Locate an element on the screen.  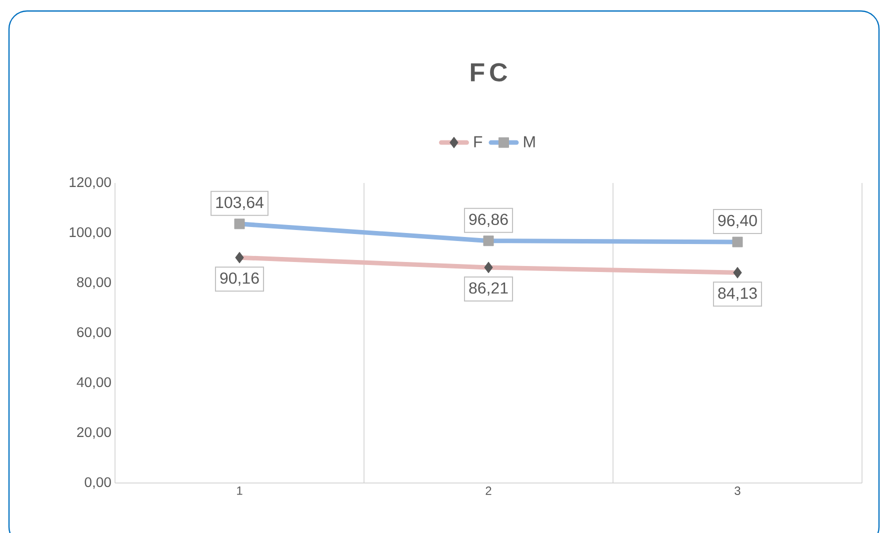
y-tick-label: 20,00 is located at coordinates (94, 433).